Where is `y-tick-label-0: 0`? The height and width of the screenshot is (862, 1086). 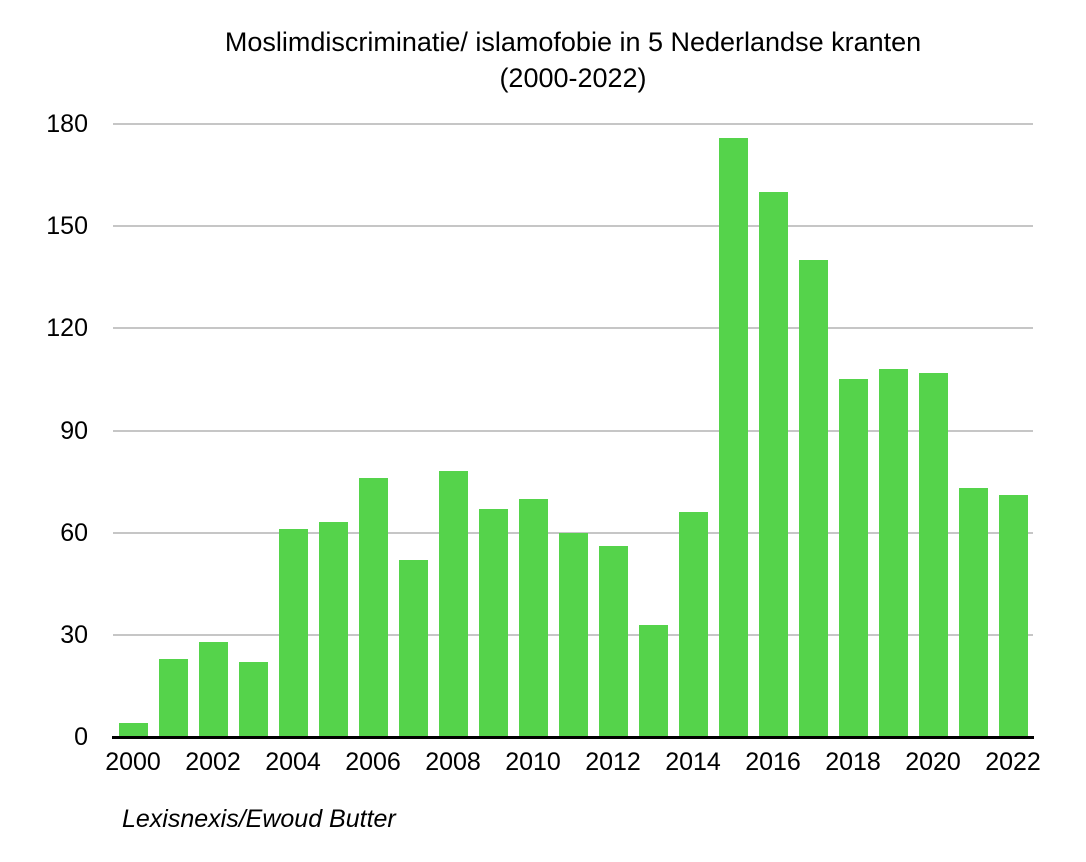
y-tick-label-0: 0 is located at coordinates (81, 737).